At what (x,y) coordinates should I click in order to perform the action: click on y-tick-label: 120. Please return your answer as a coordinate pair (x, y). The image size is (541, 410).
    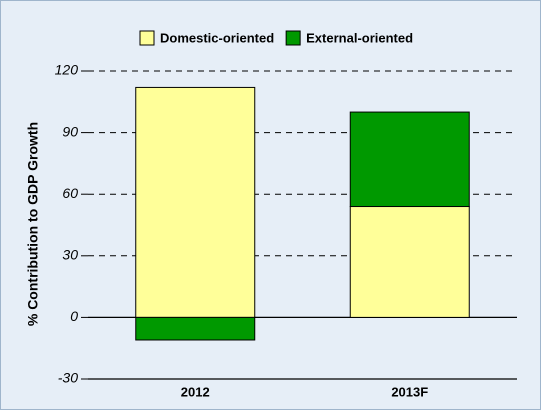
    Looking at the image, I should click on (67, 70).